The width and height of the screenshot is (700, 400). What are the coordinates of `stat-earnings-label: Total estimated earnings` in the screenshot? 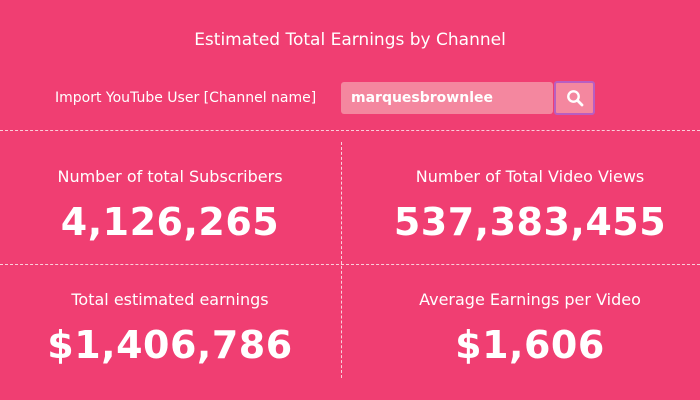 It's located at (170, 299).